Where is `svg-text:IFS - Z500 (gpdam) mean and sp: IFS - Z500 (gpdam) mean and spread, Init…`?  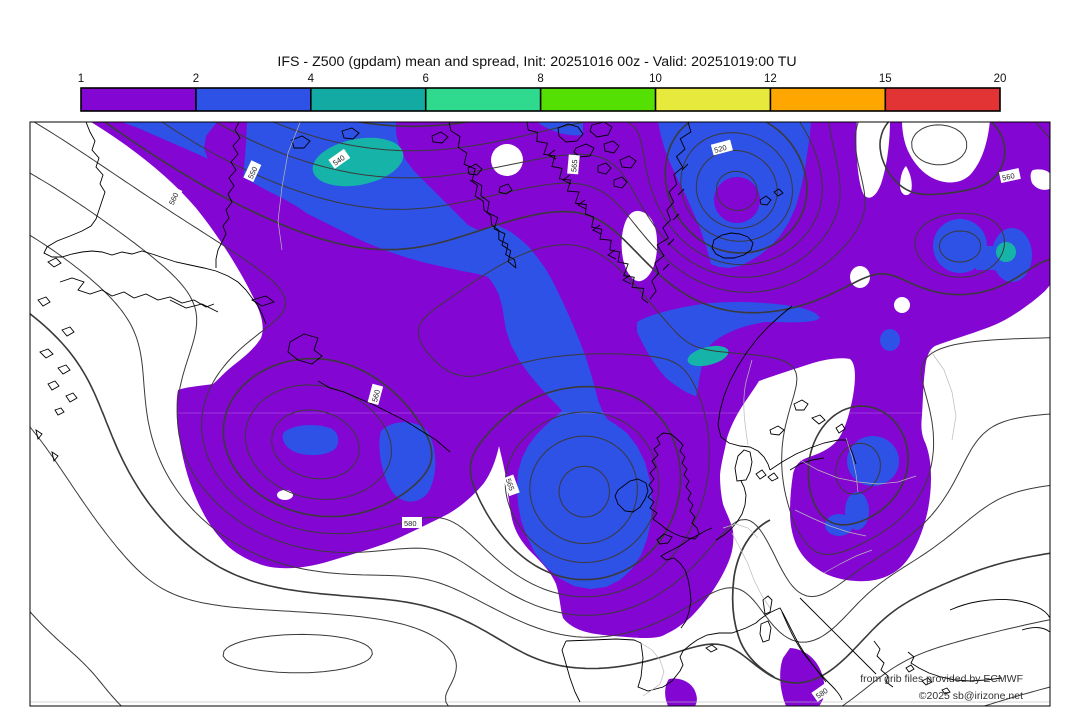
svg-text:IFS - Z500 (gpdam) mean and sp: IFS - Z500 (gpdam) mean and spread, Init… is located at coordinates (536, 62).